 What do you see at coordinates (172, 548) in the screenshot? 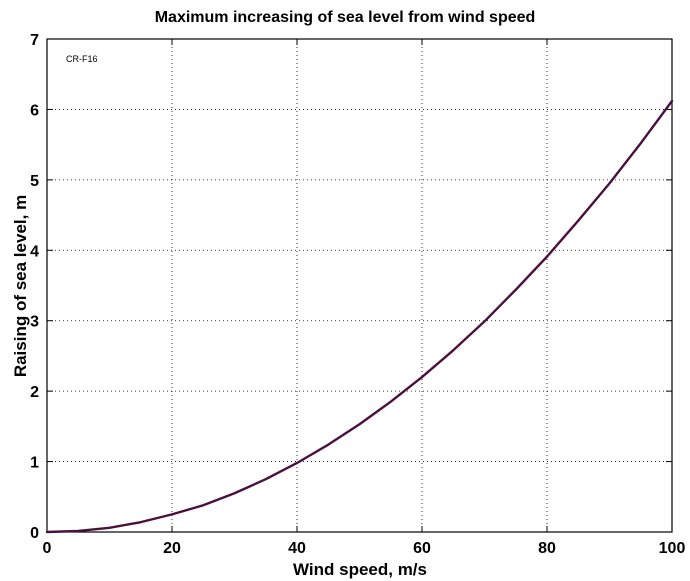
I see `x-tick-label: 20` at bounding box center [172, 548].